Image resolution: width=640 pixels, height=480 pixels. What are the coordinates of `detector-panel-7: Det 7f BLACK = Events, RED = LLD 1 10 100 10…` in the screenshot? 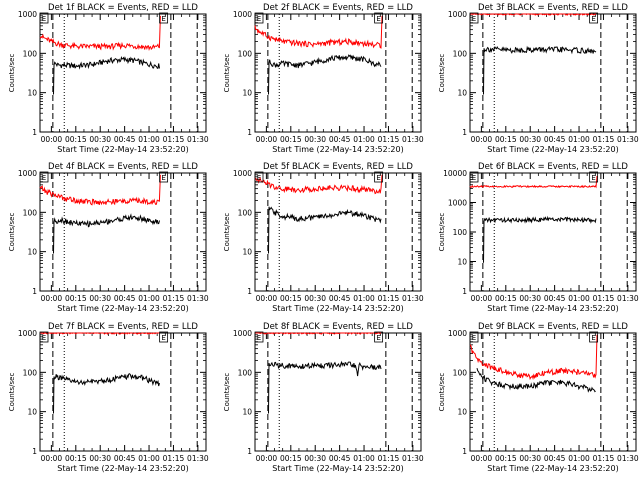 It's located at (108, 397).